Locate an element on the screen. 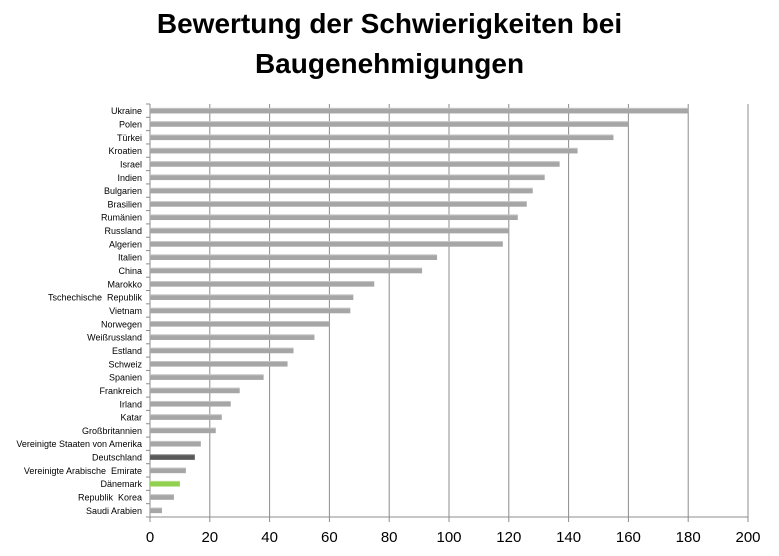 This screenshot has width=779, height=556. category-label-18: Estland is located at coordinates (127, 351).